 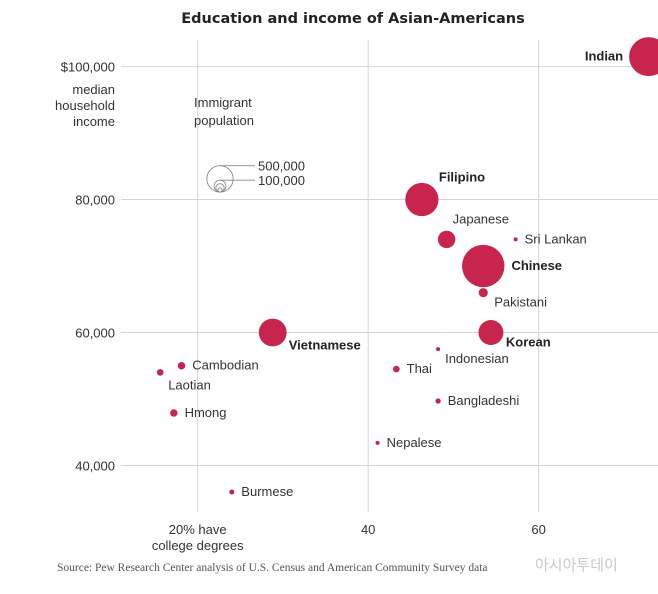 I want to click on point-indonesian, so click(x=438, y=349).